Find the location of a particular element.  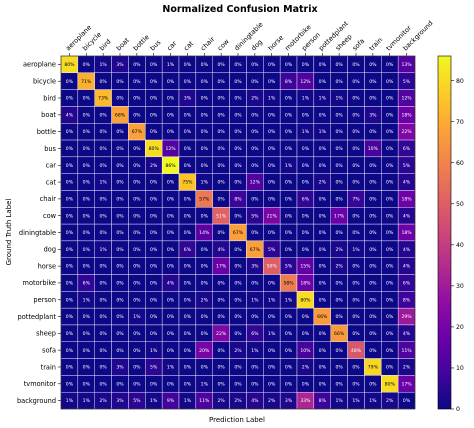

cell-value-label: 71% is located at coordinates (86, 82).